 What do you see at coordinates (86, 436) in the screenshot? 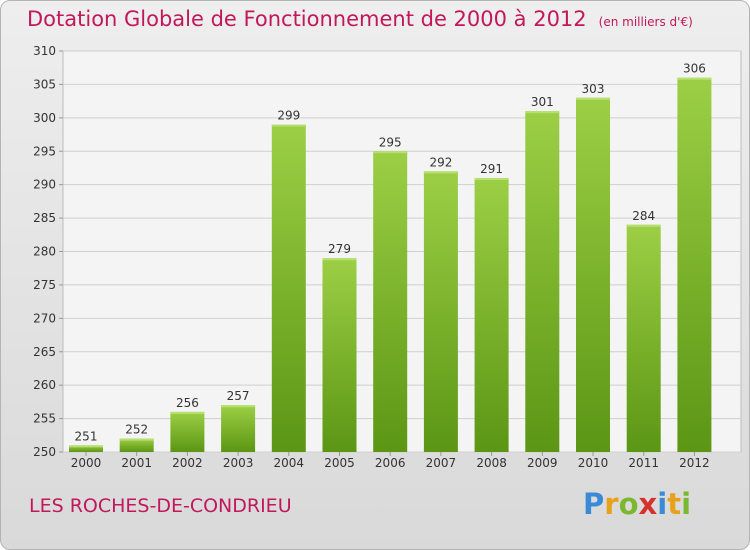
I see `bar-value-label: 251` at bounding box center [86, 436].